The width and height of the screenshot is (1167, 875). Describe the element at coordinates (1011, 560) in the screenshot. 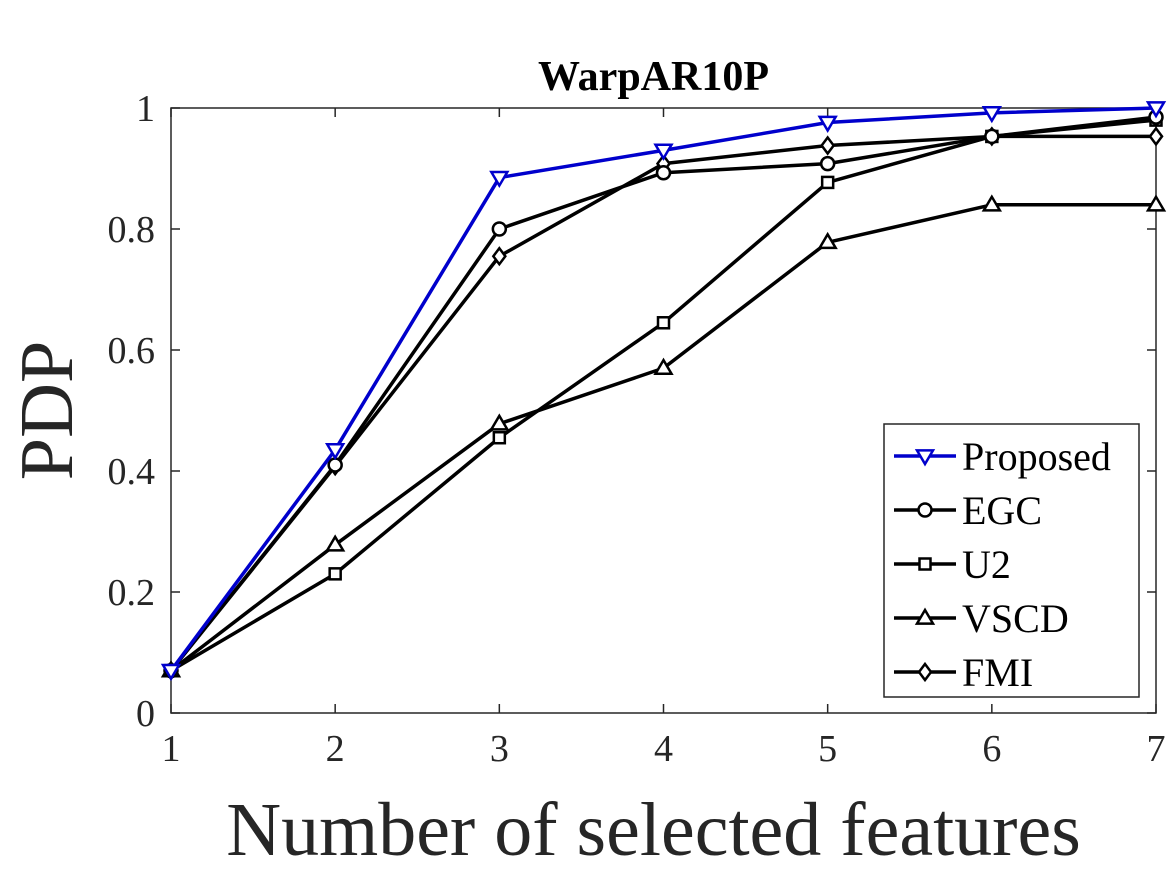

I see `legend: Proposed EGC U2 VSCD FMI` at that location.